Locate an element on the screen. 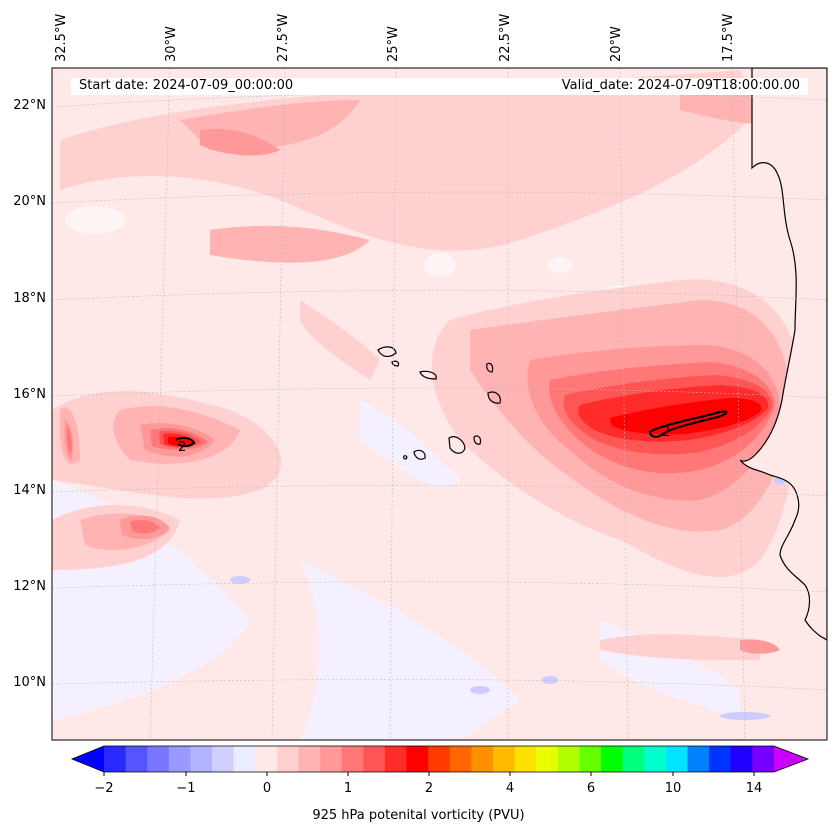 Image resolution: width=837 pixels, height=836 pixels. colorbar-tick-label: −1 is located at coordinates (186, 788).